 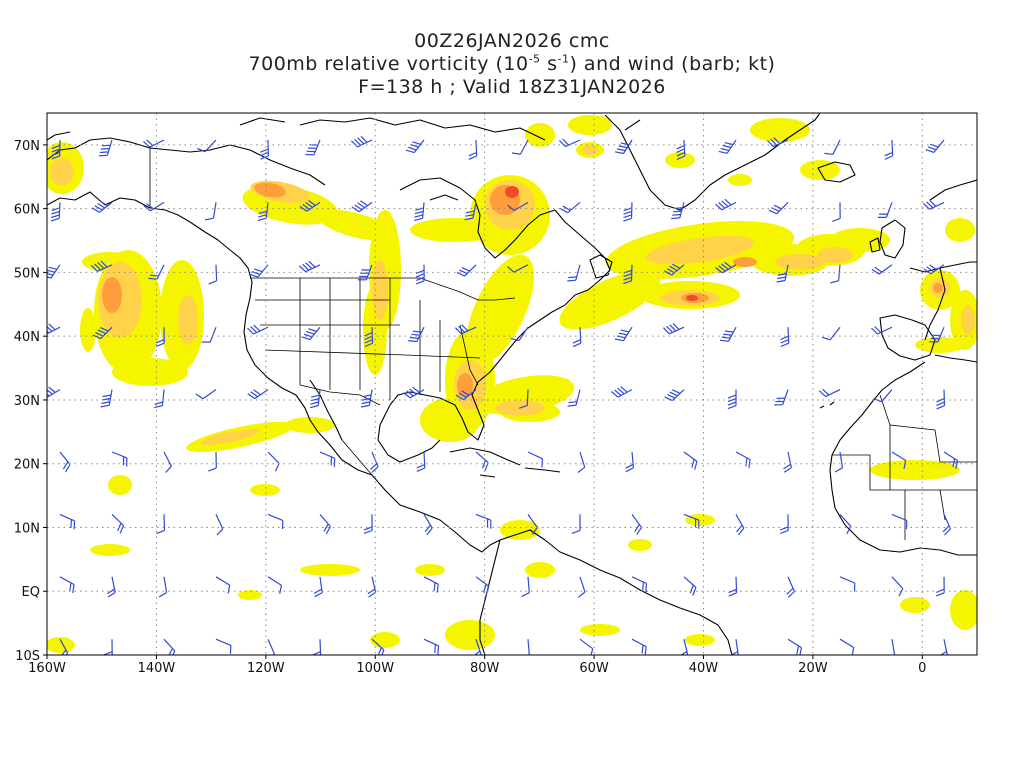 What do you see at coordinates (813, 668) in the screenshot?
I see `lon-label: 20W` at bounding box center [813, 668].